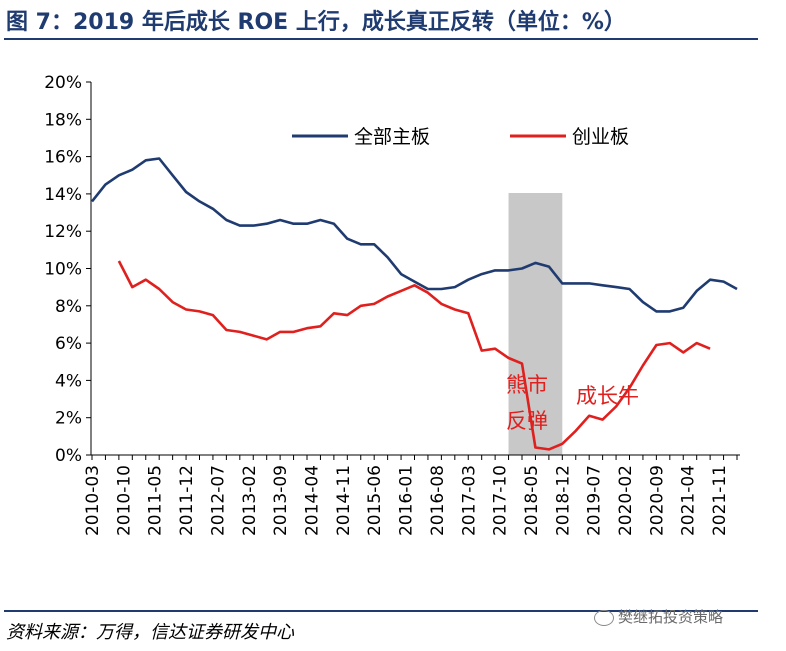 This screenshot has width=786, height=651. I want to click on x-tick-label: 2019-07, so click(595, 500).